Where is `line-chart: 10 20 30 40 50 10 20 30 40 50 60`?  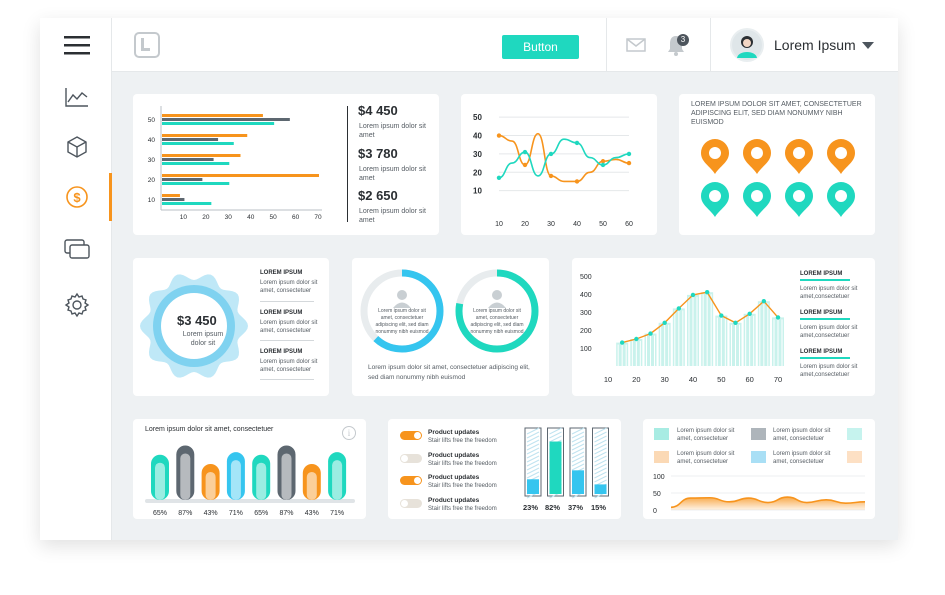 line-chart: 10 20 30 40 50 10 20 30 40 50 60 is located at coordinates (553, 170).